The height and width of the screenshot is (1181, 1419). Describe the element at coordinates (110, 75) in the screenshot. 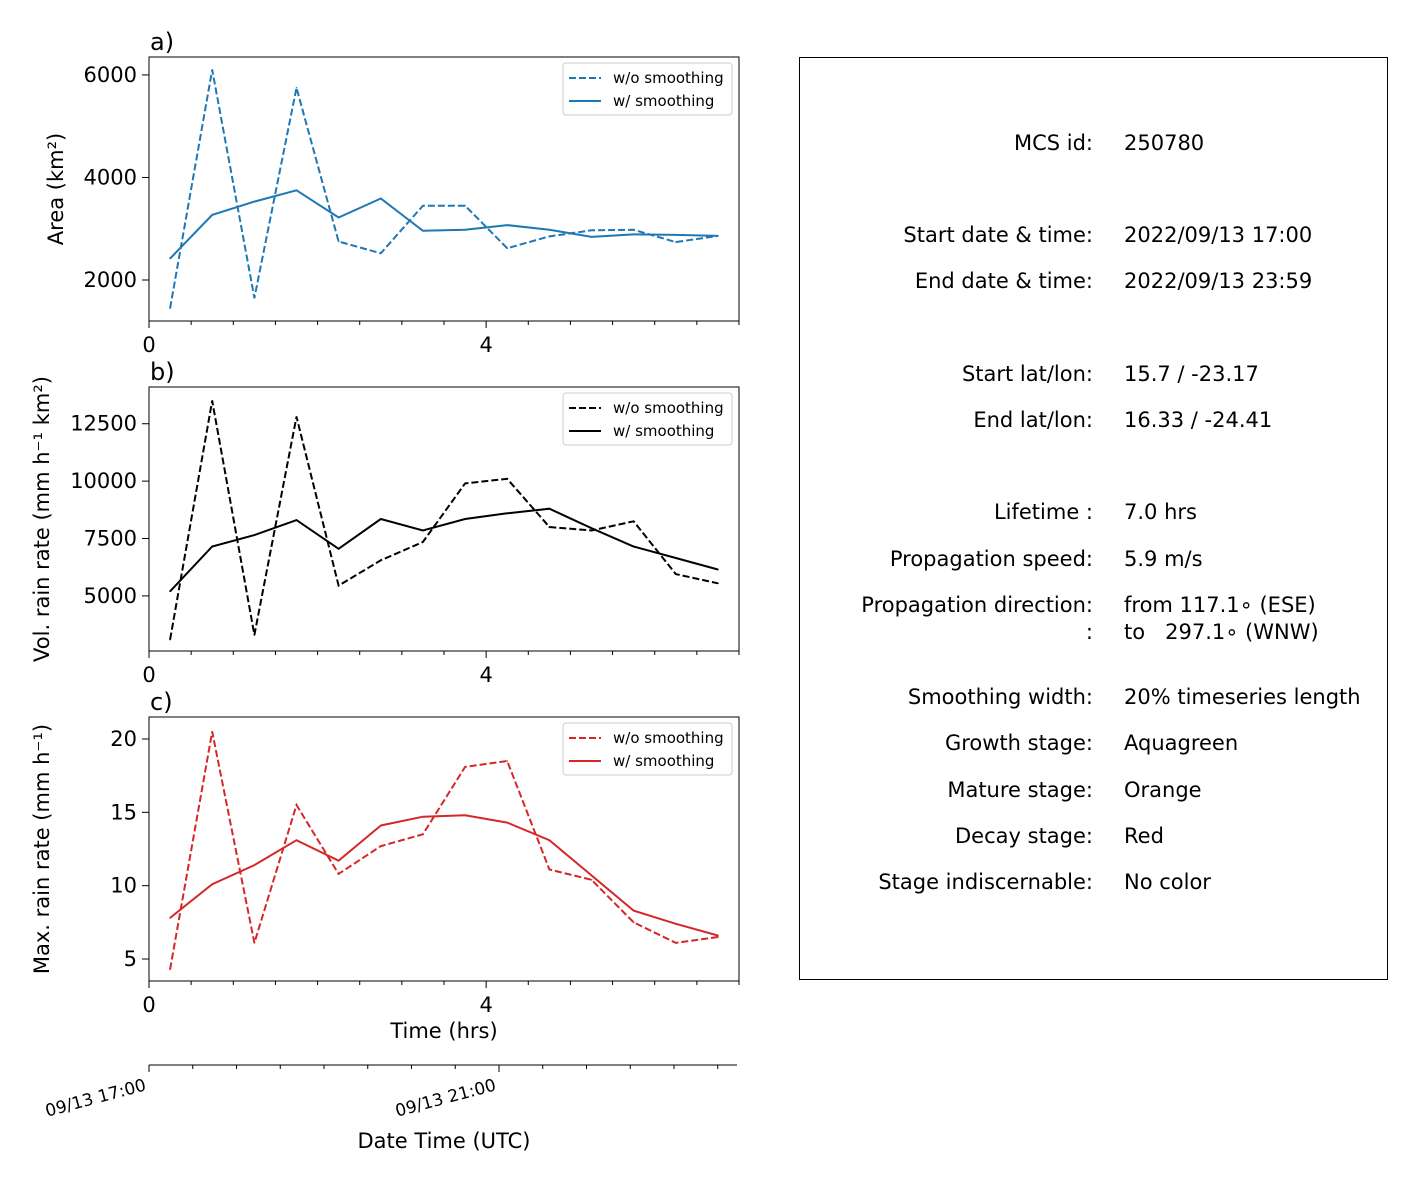

I see `y-tick-label: 6000` at that location.